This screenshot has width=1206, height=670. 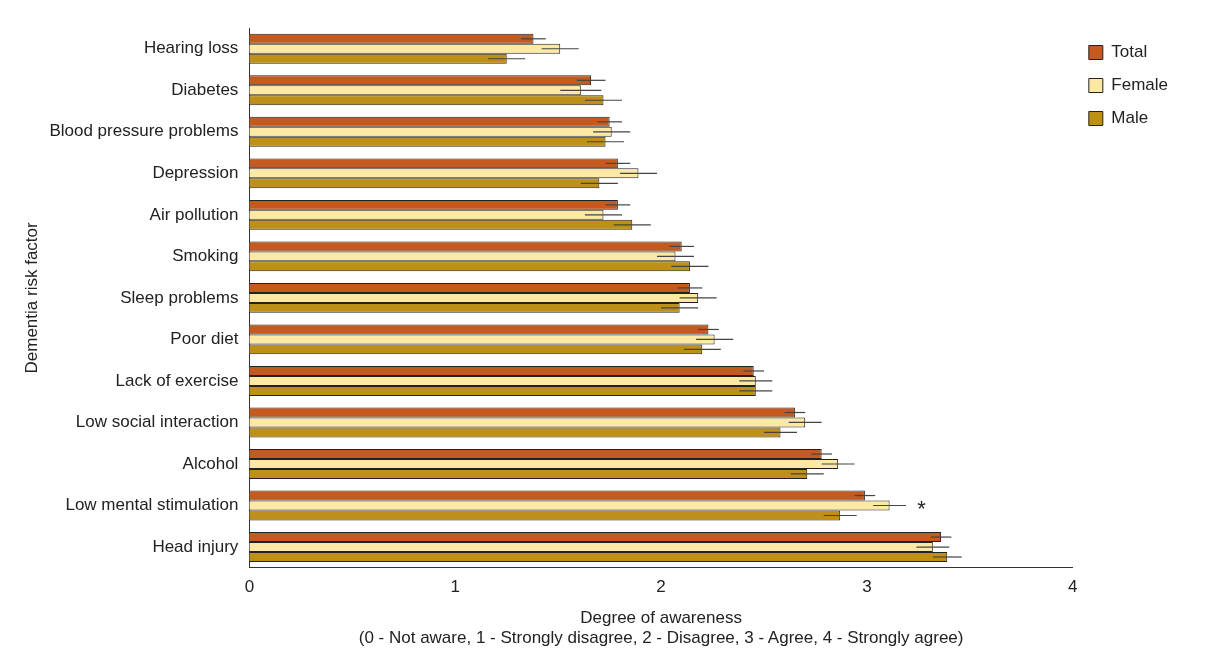 I want to click on x-tick-label: 3, so click(x=867, y=586).